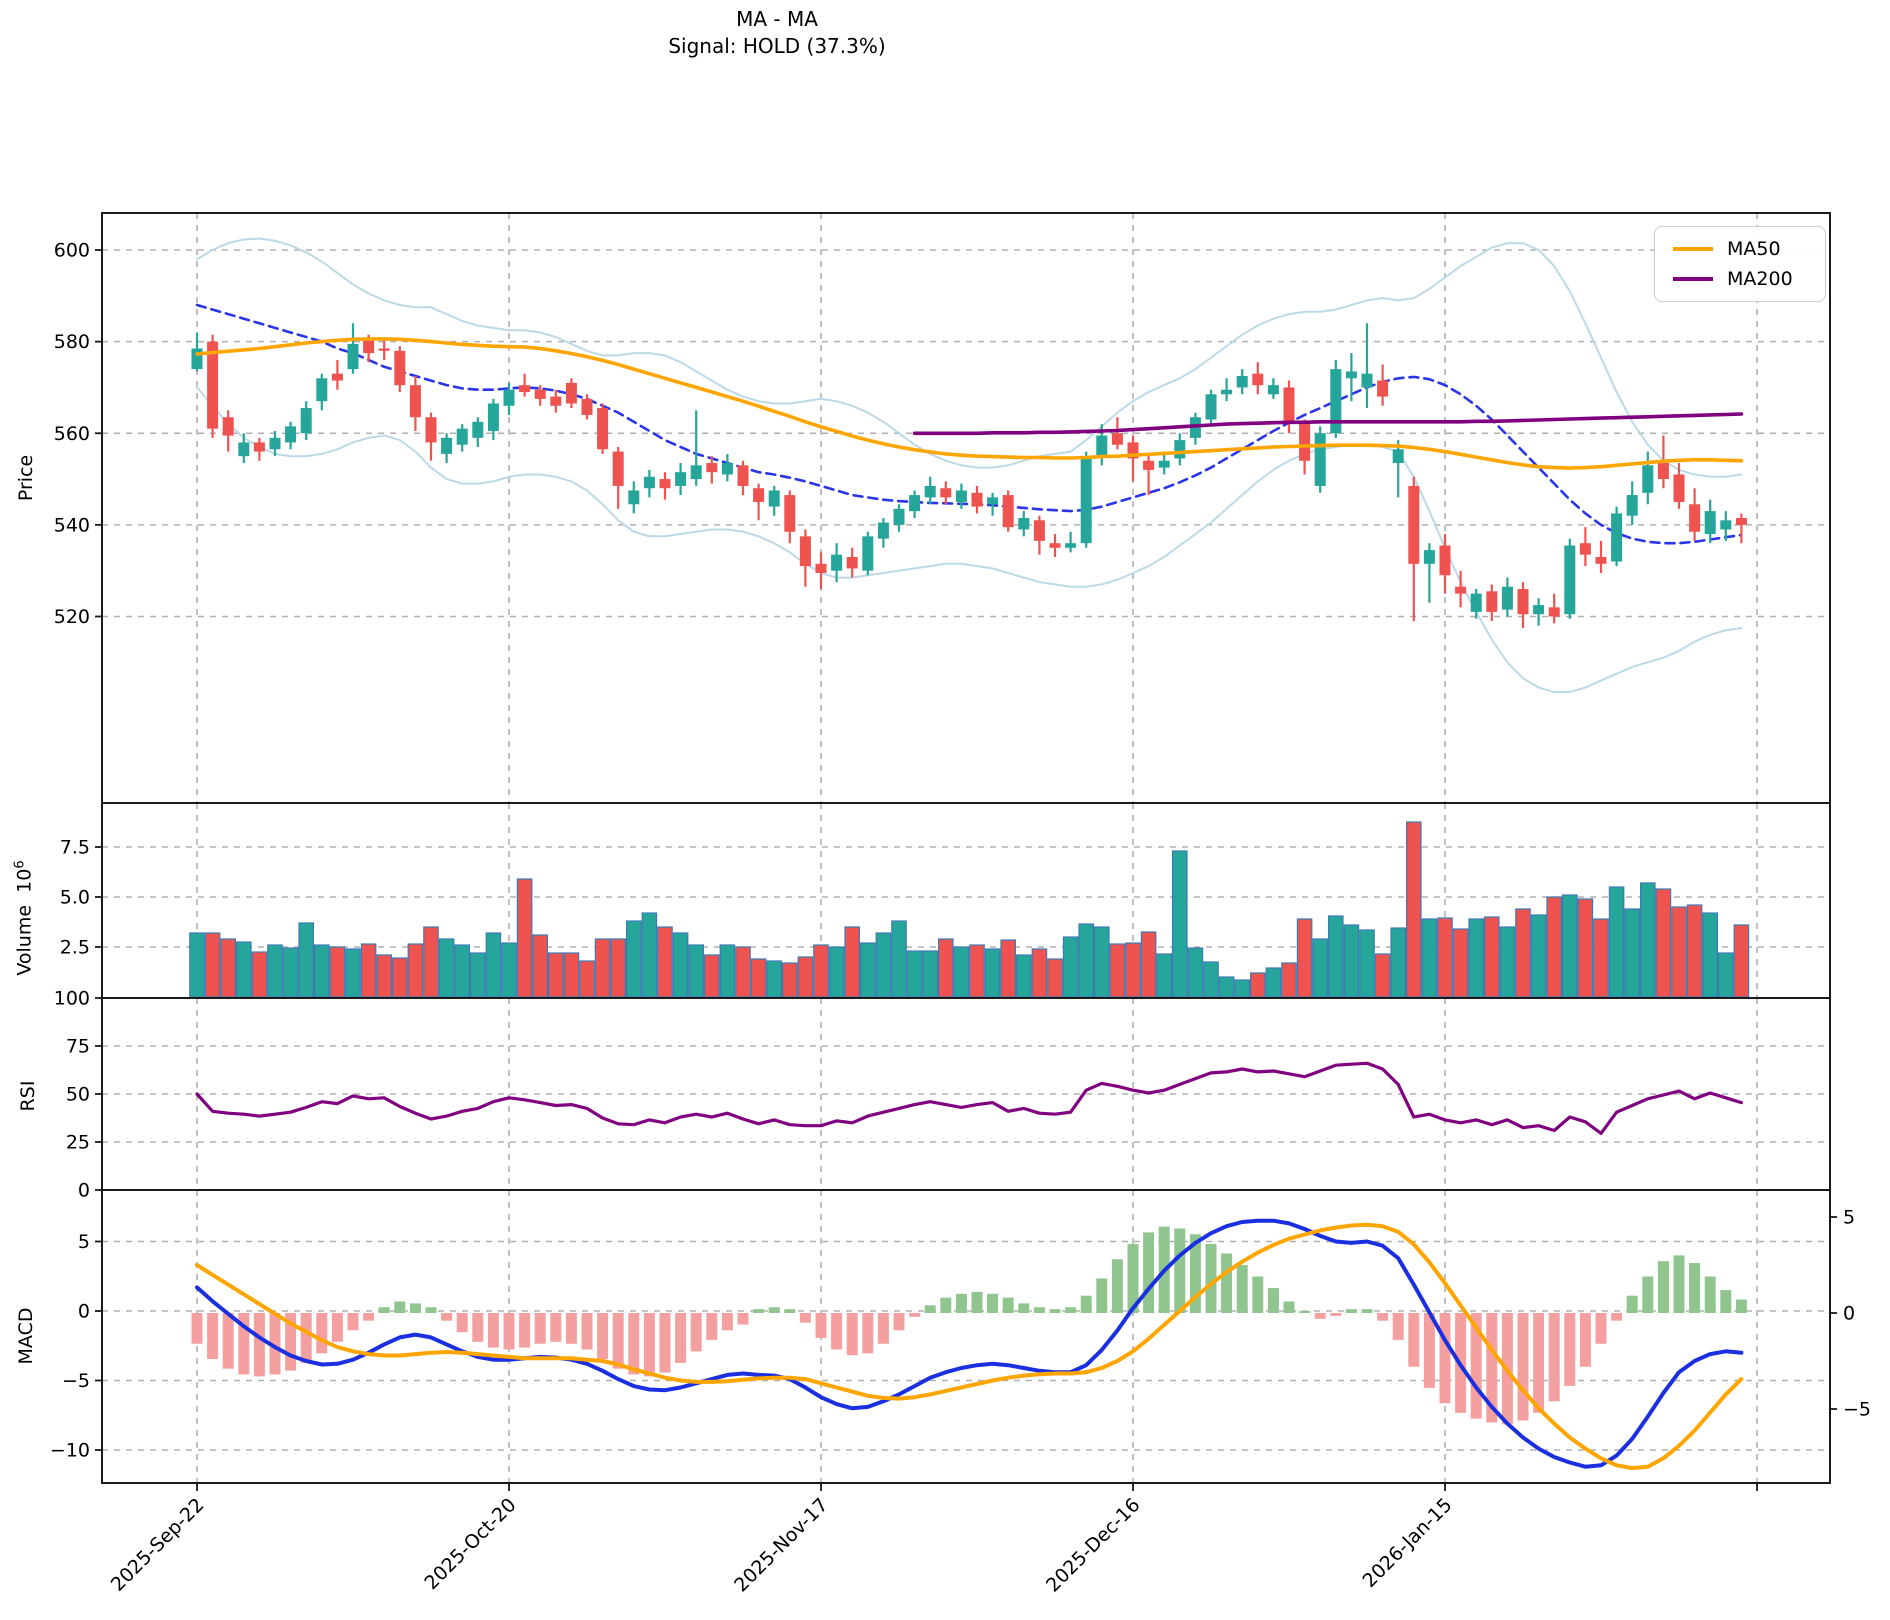 This screenshot has width=1890, height=1620. I want to click on ma200-line, so click(1328, 424).